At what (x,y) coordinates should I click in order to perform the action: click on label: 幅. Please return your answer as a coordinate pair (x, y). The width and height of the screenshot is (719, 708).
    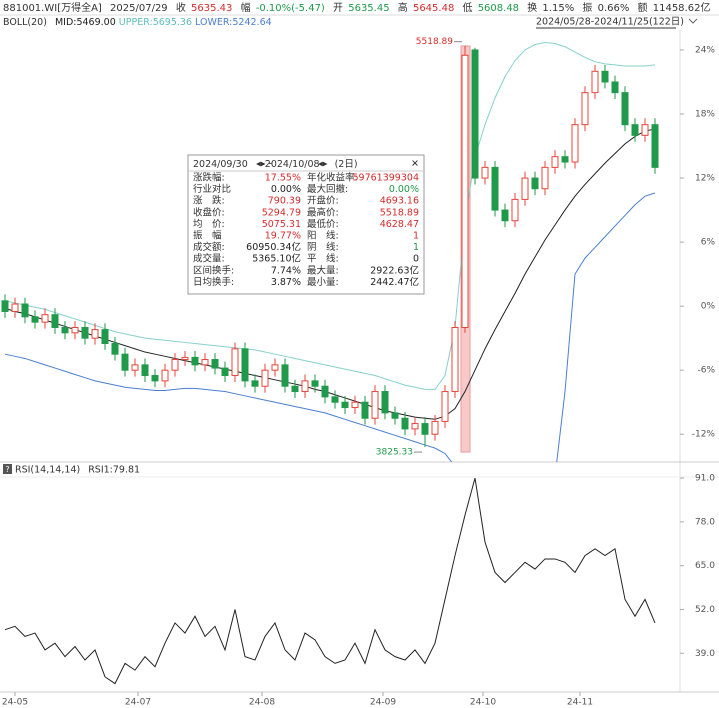
    Looking at the image, I should click on (246, 7).